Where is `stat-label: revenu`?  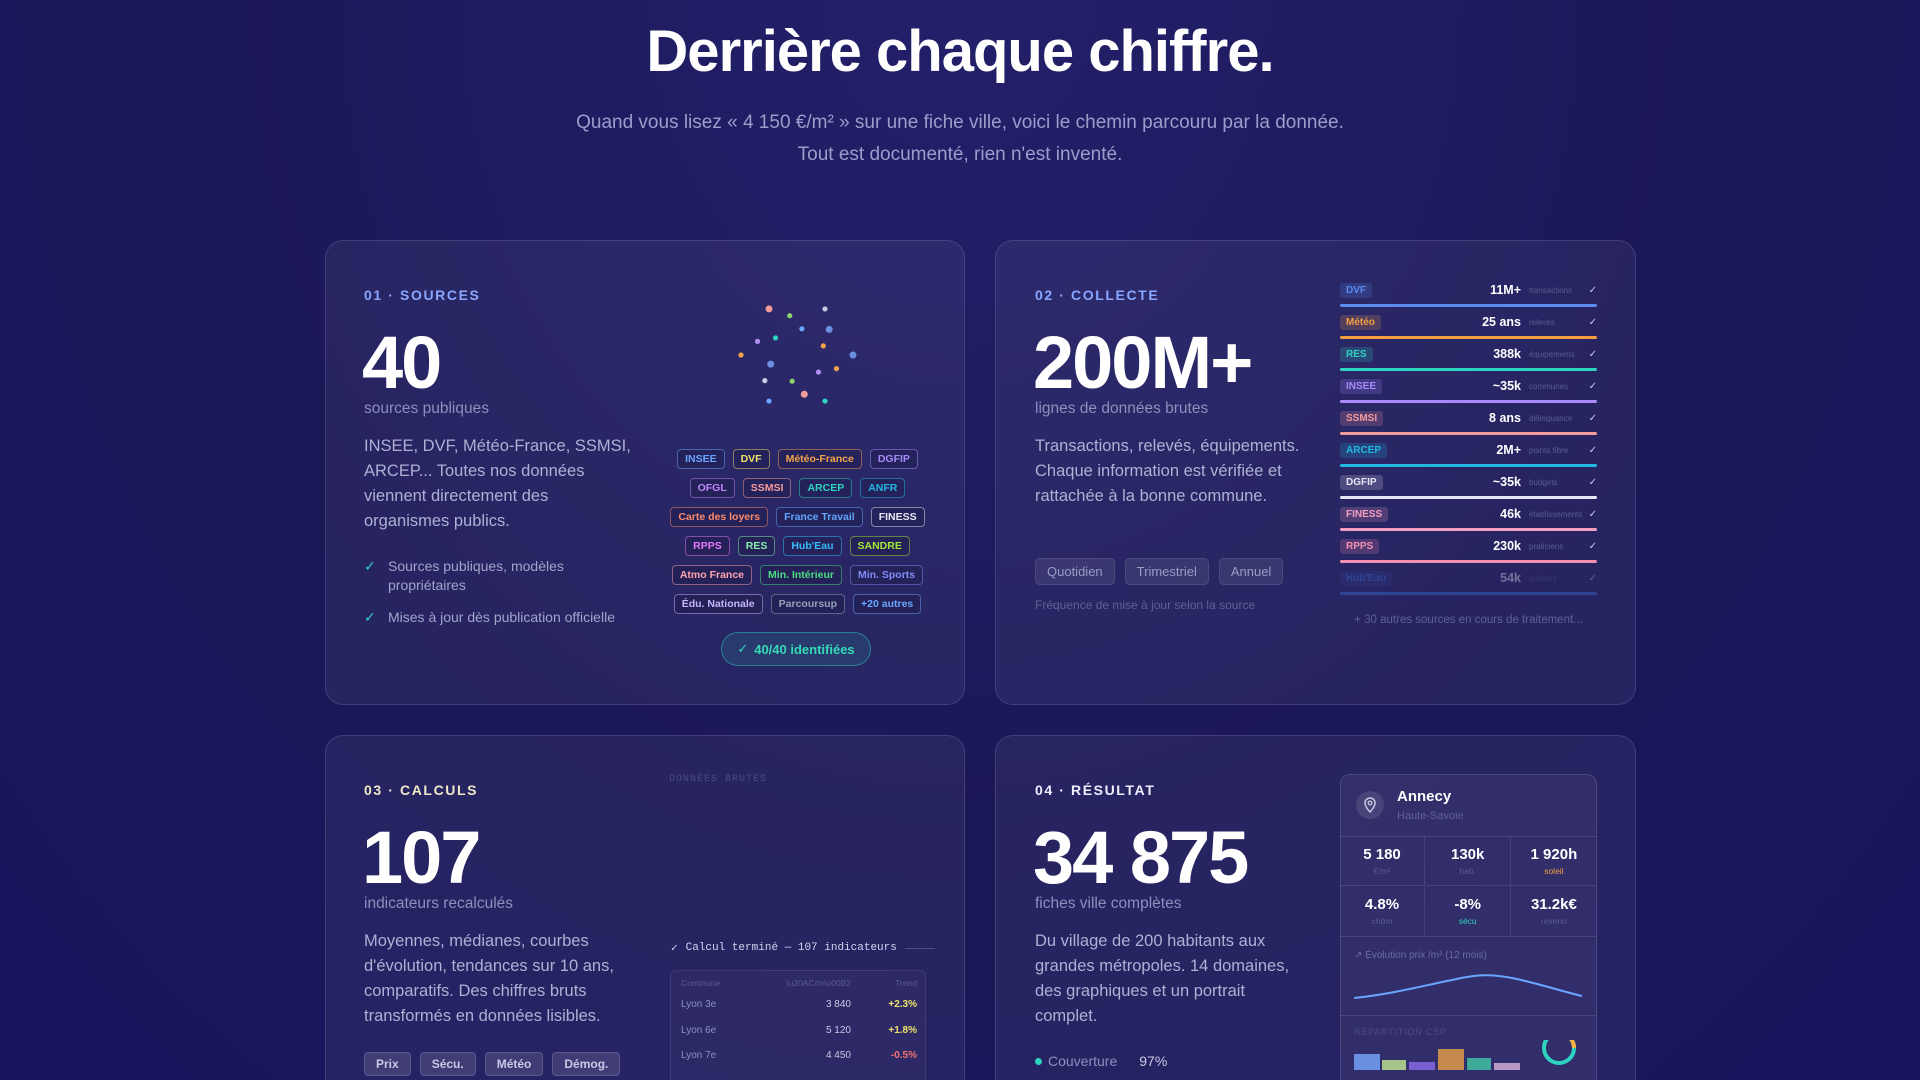 stat-label: revenu is located at coordinates (1553, 921).